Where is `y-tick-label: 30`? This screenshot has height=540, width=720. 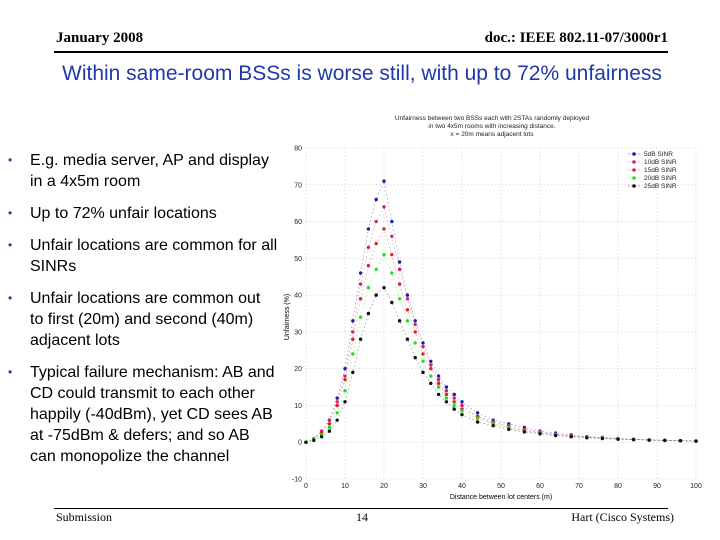 y-tick-label: 30 is located at coordinates (298, 332).